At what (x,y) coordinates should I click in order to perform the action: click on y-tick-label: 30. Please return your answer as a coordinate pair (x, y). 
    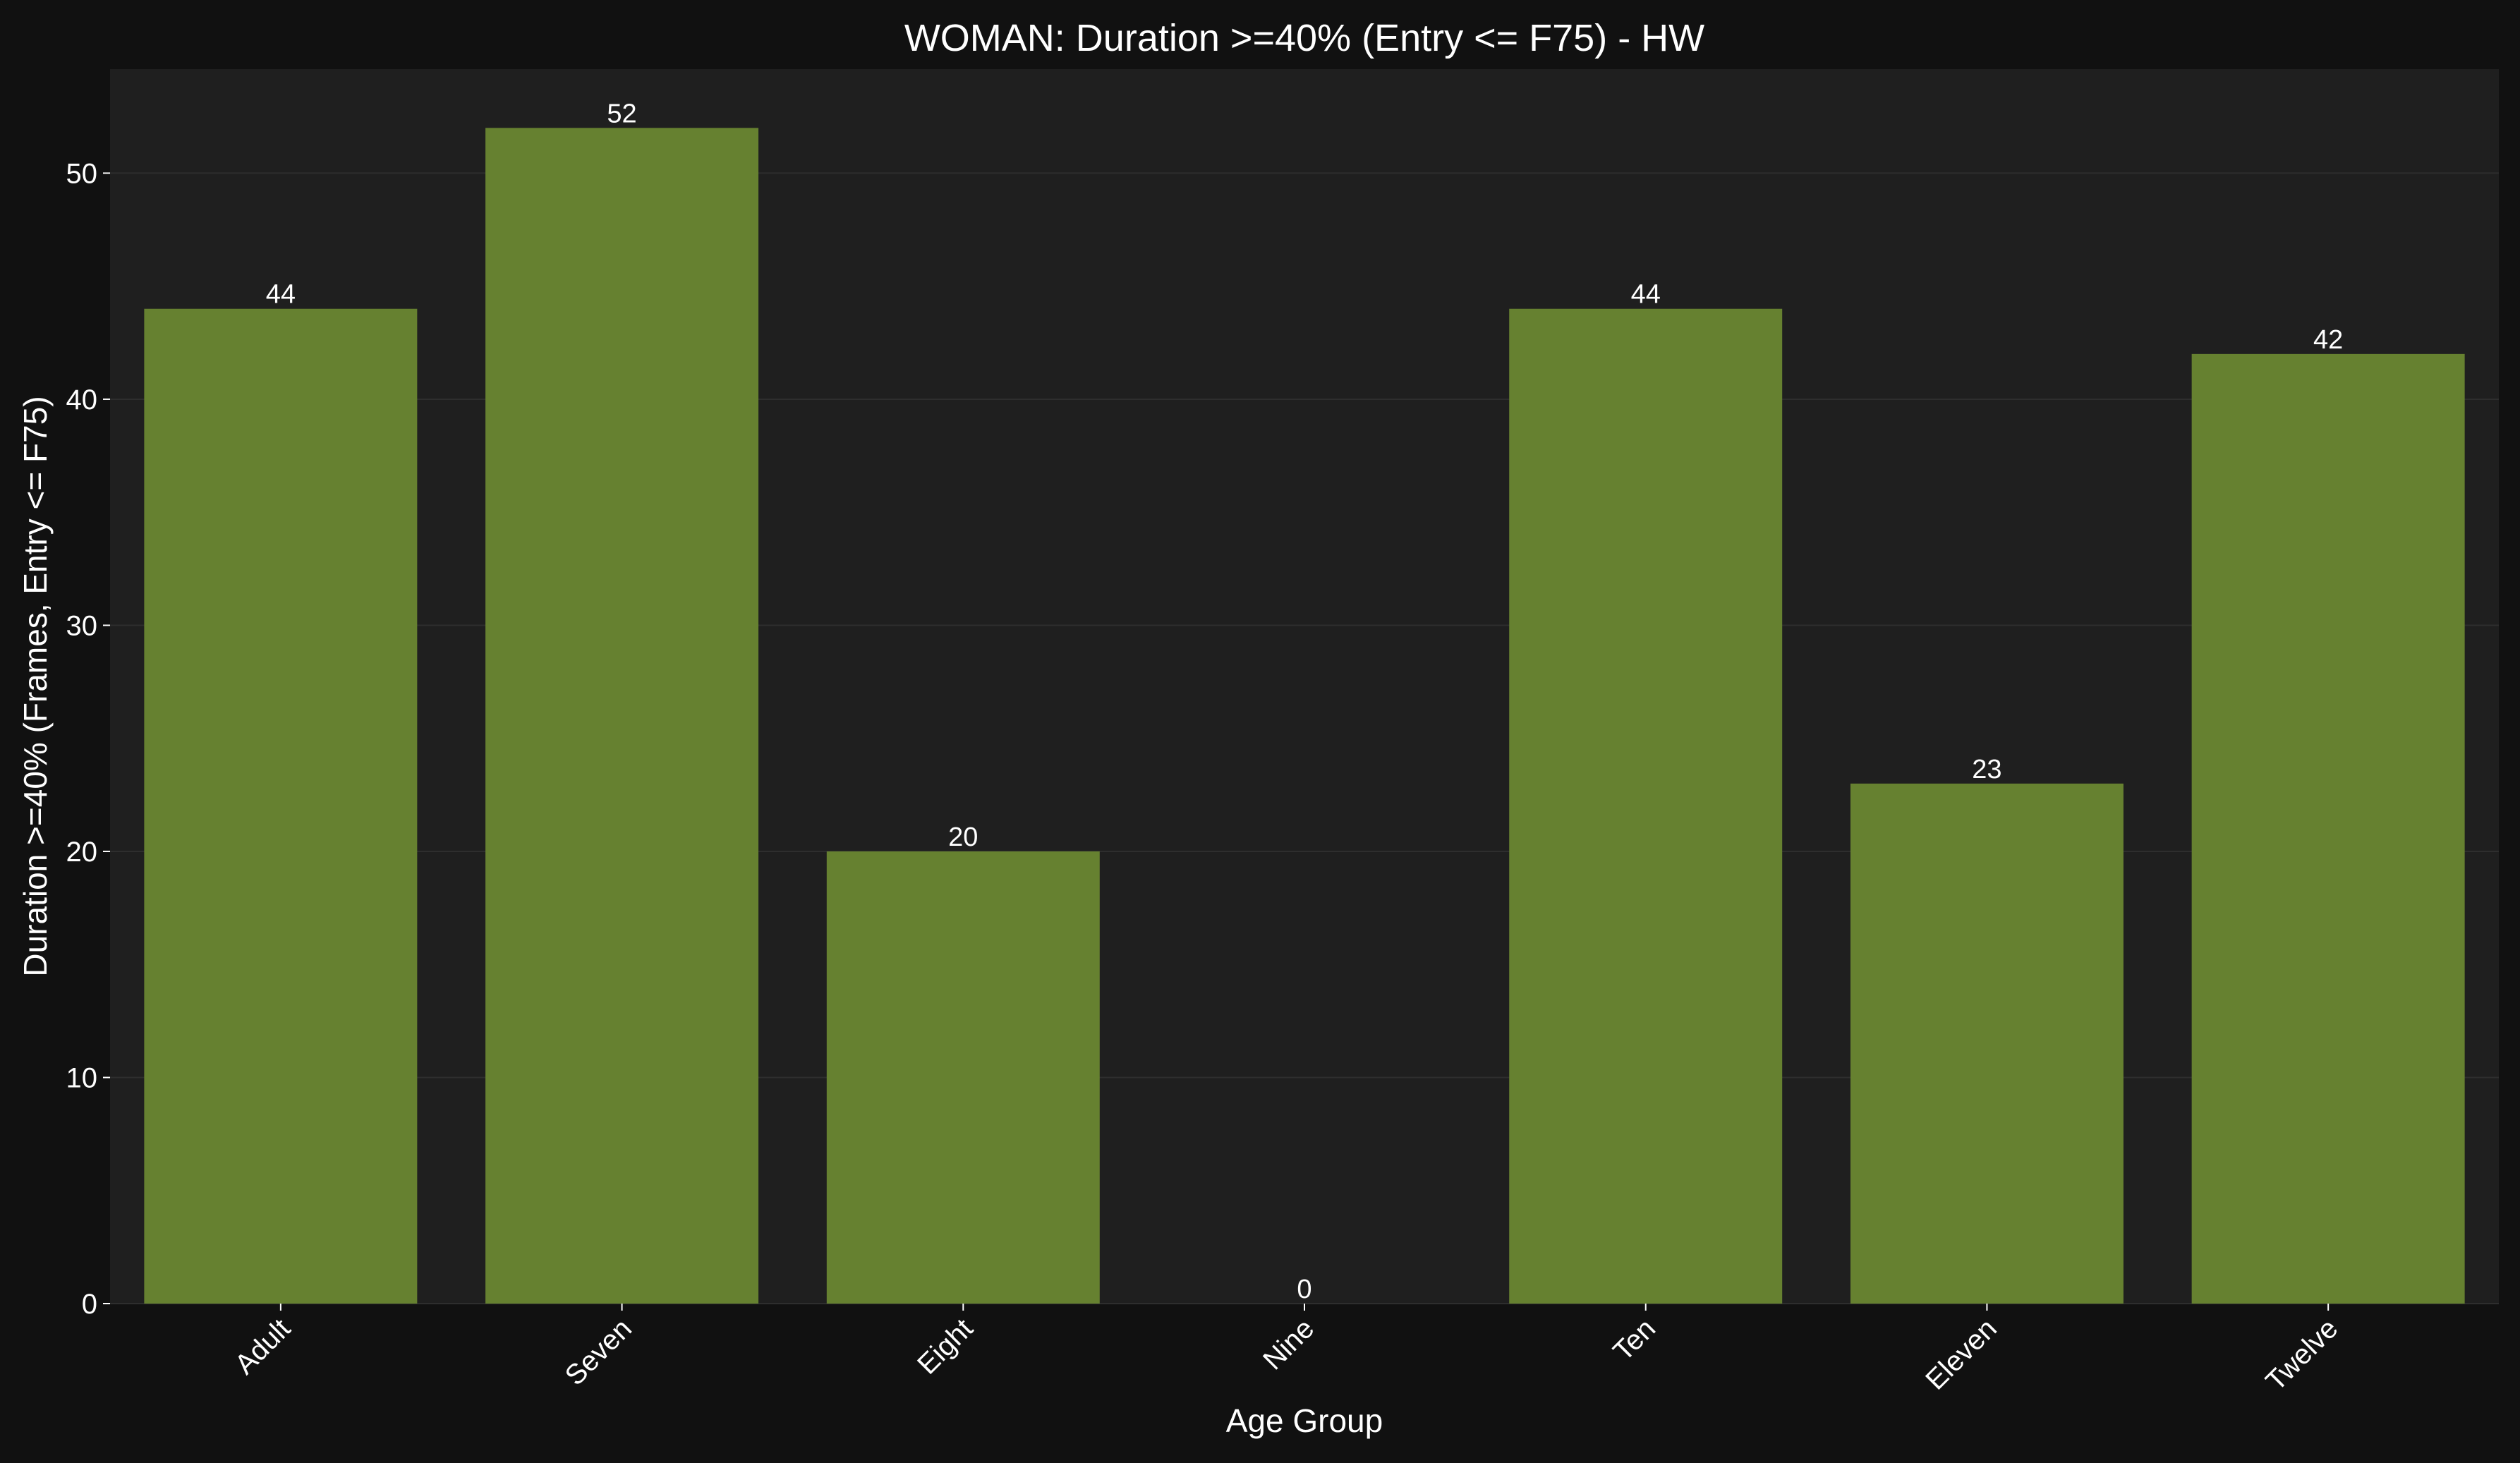
    Looking at the image, I should click on (82, 625).